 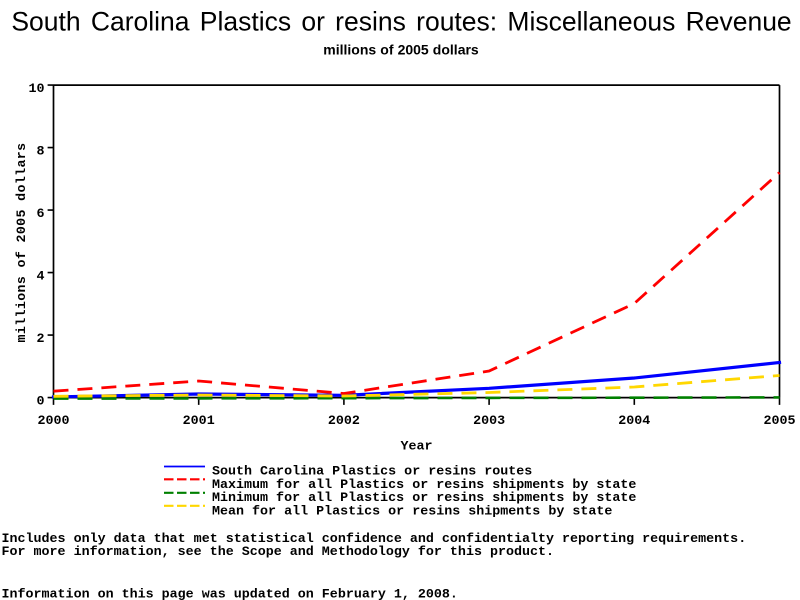 I want to click on svg-text: 2001, so click(x=199, y=421).